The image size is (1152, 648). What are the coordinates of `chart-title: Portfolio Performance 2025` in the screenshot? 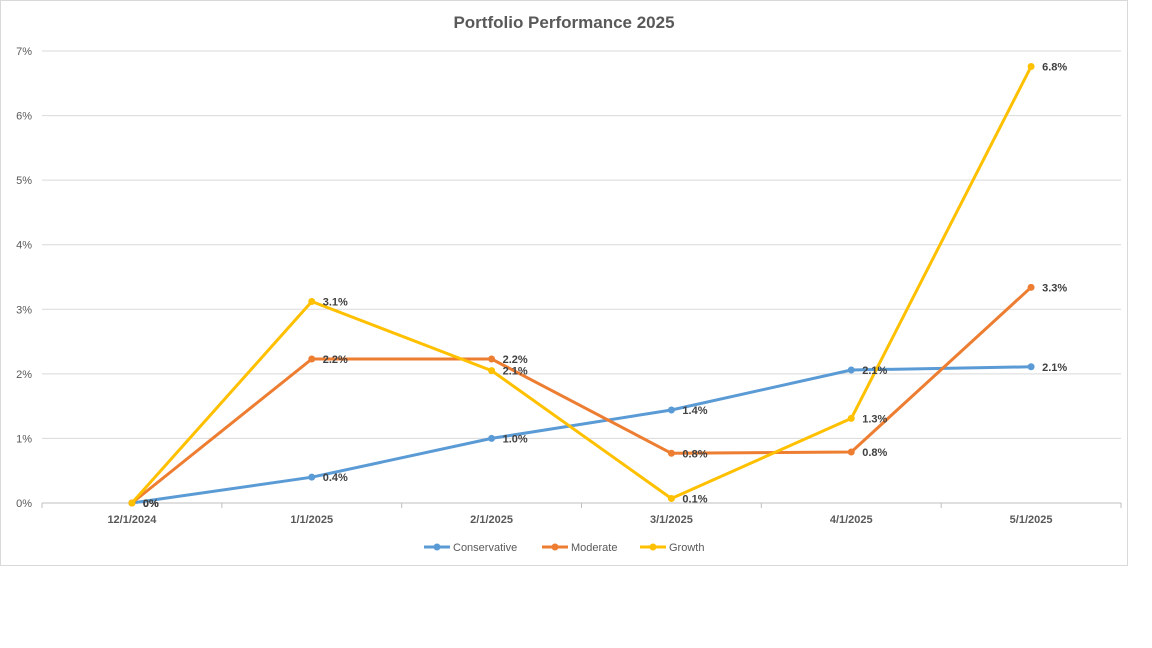 It's located at (563, 22).